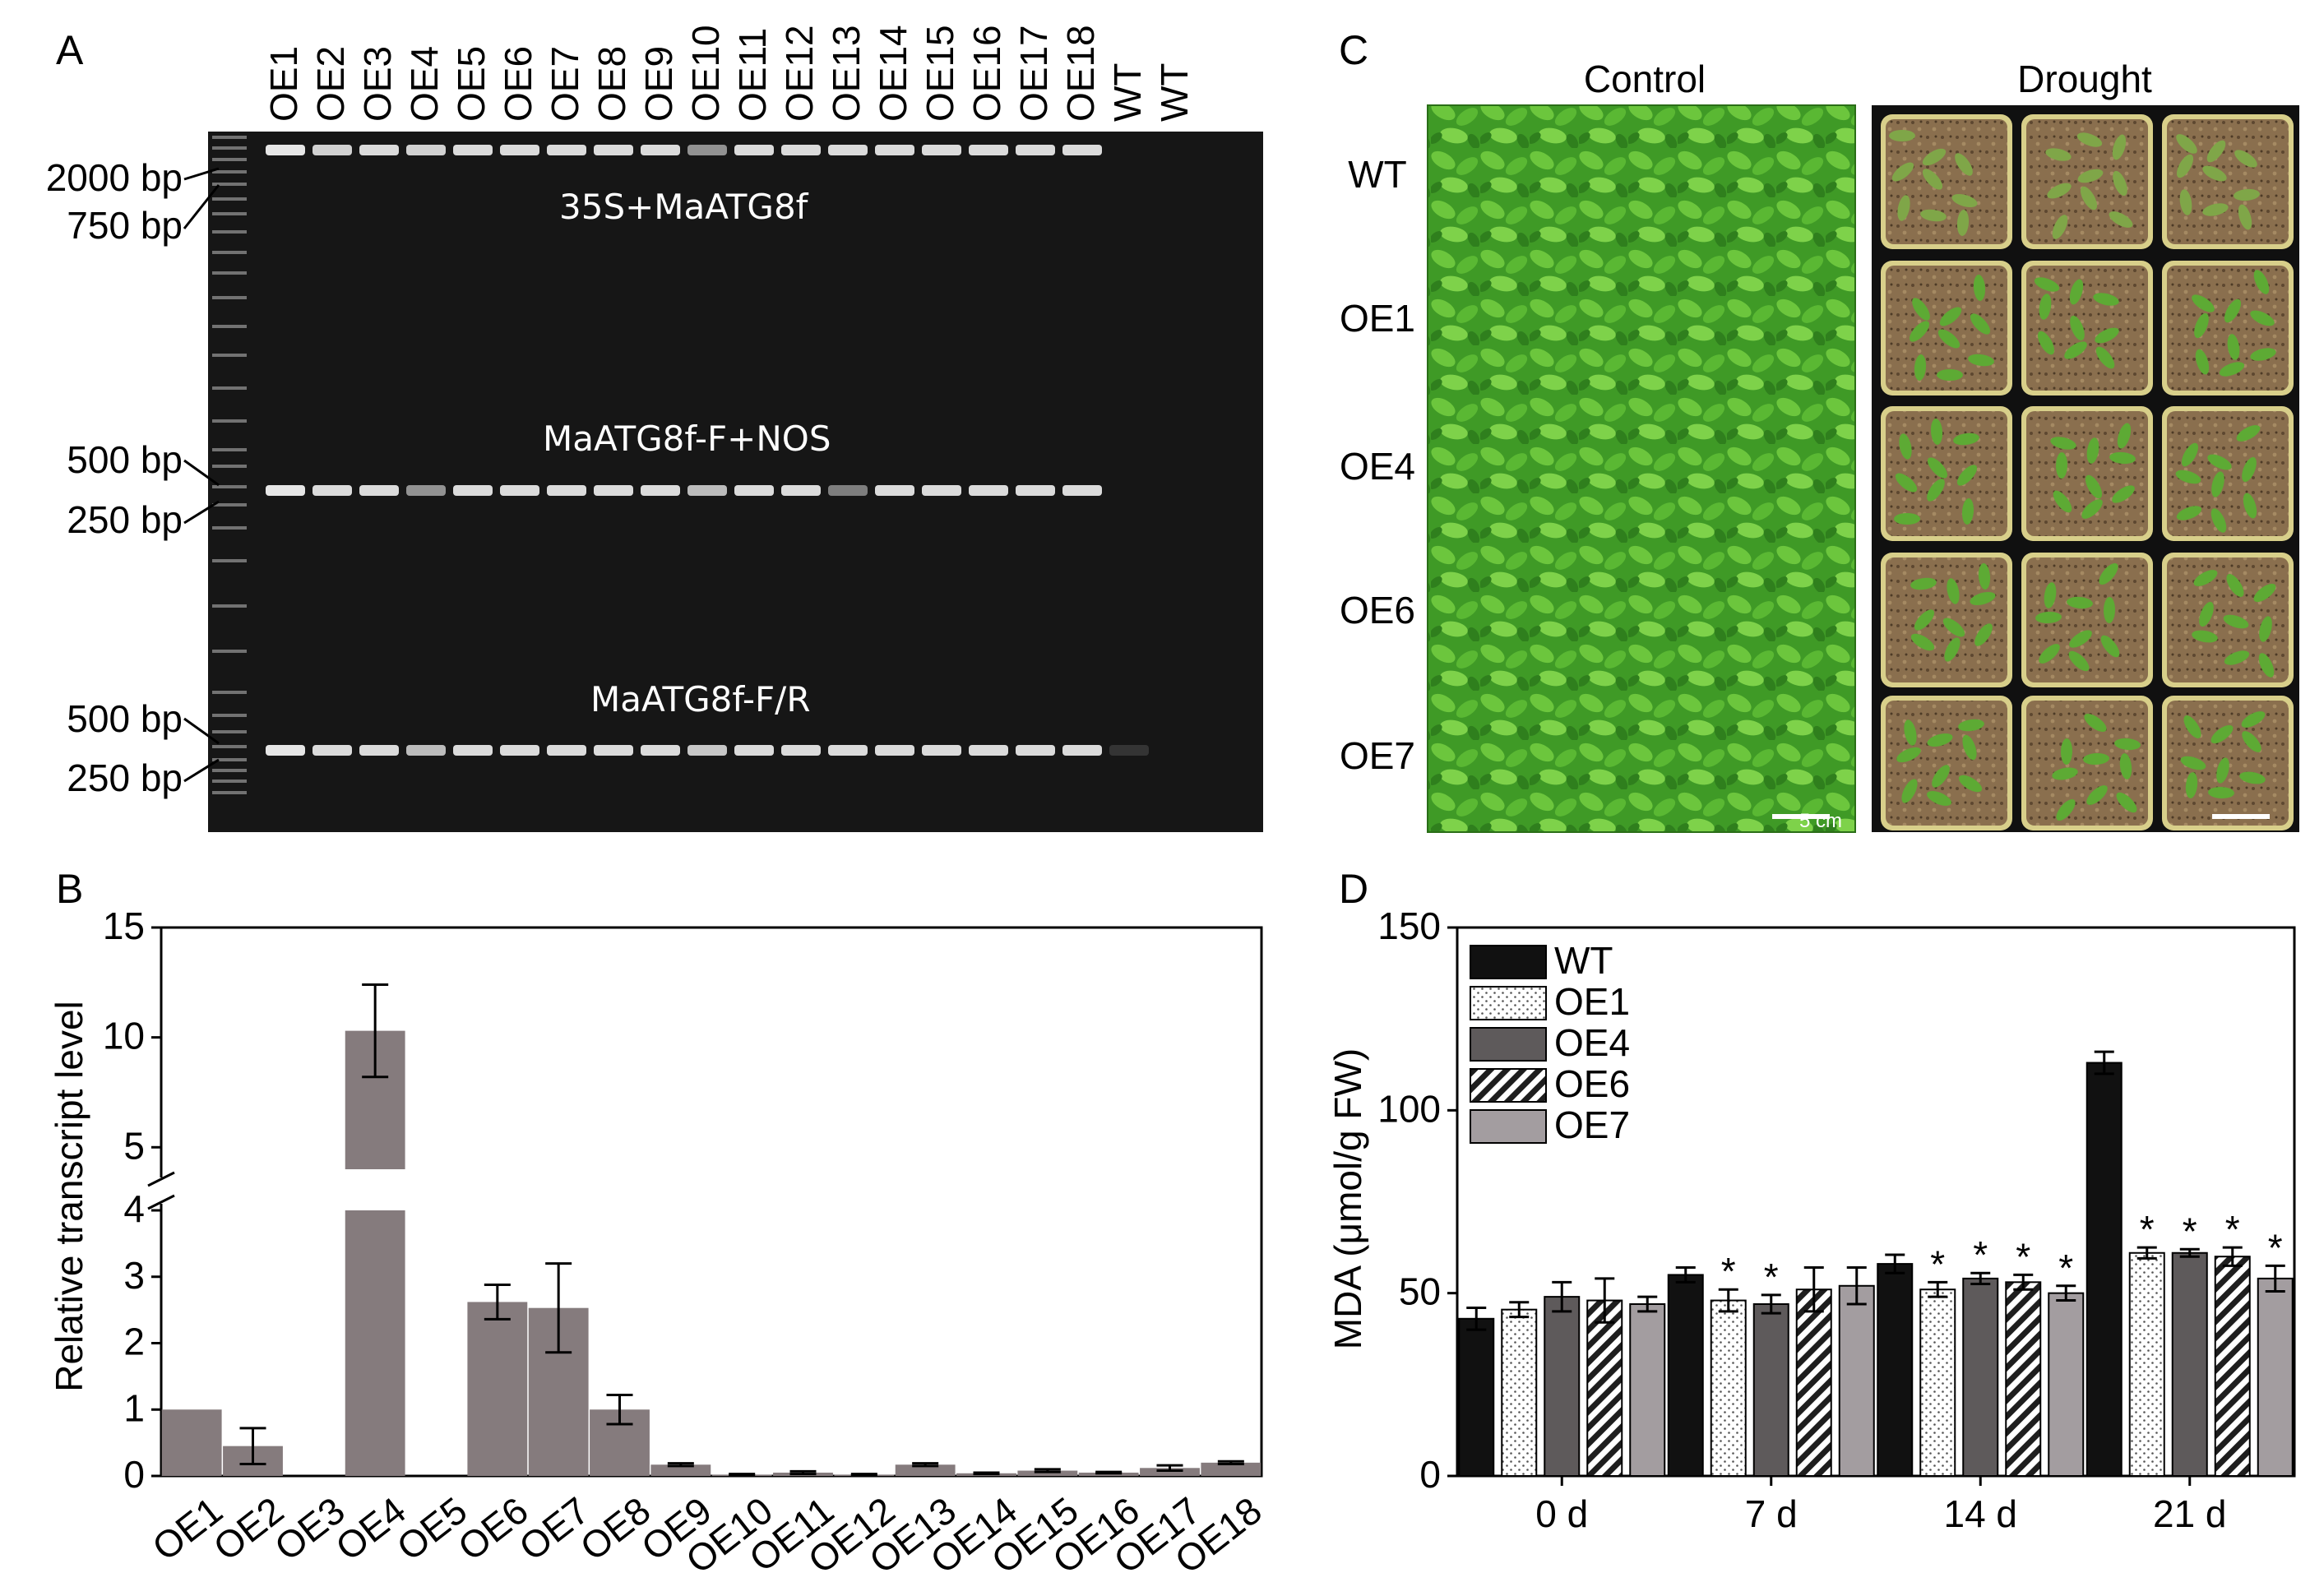 This screenshot has height=1596, width=2310. What do you see at coordinates (1592, 1083) in the screenshot?
I see `legend-label: OE6` at bounding box center [1592, 1083].